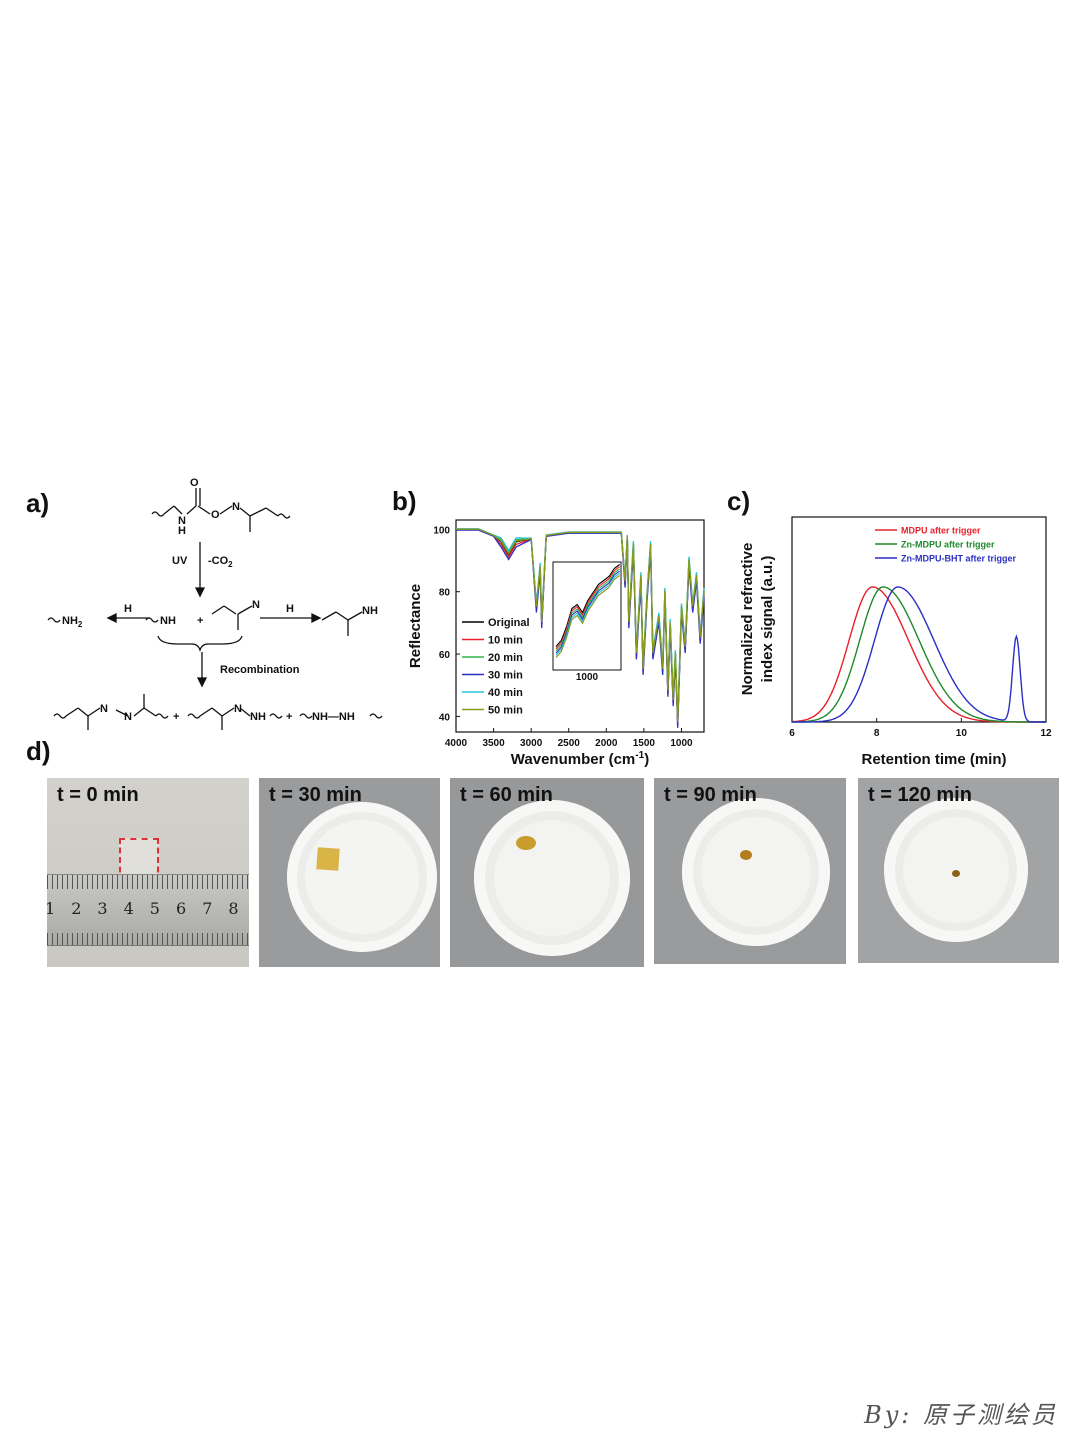 The image size is (1080, 1440). I want to click on ftir-plot-frame, so click(580, 626).